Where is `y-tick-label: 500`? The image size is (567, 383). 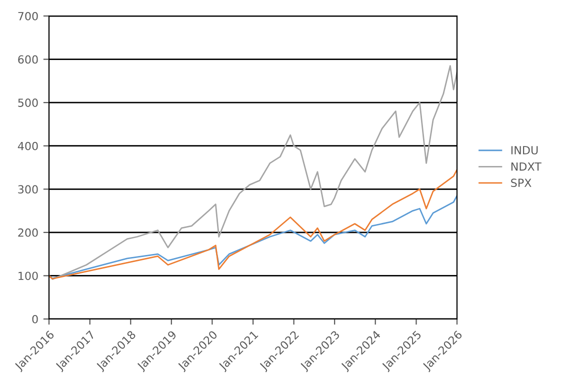
y-tick-label: 500 is located at coordinates (28, 102).